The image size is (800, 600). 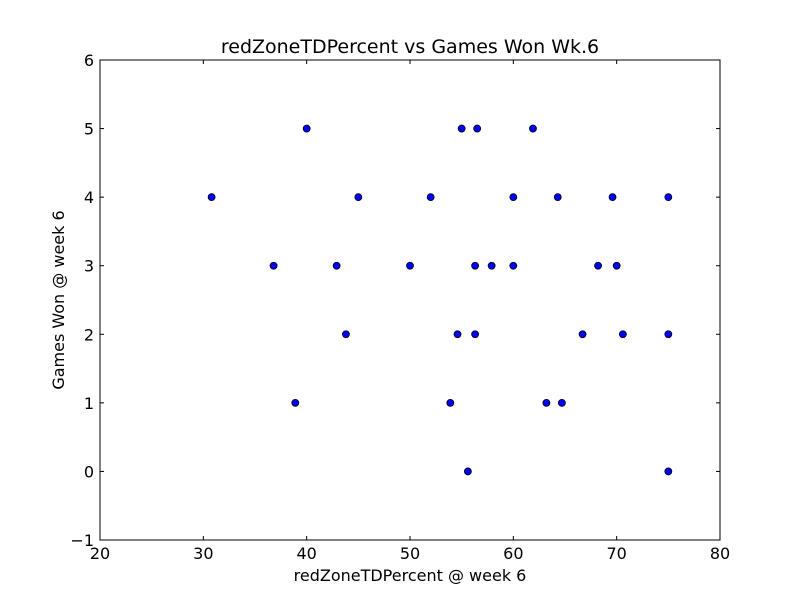 I want to click on y-tick-label: 3, so click(x=89, y=266).